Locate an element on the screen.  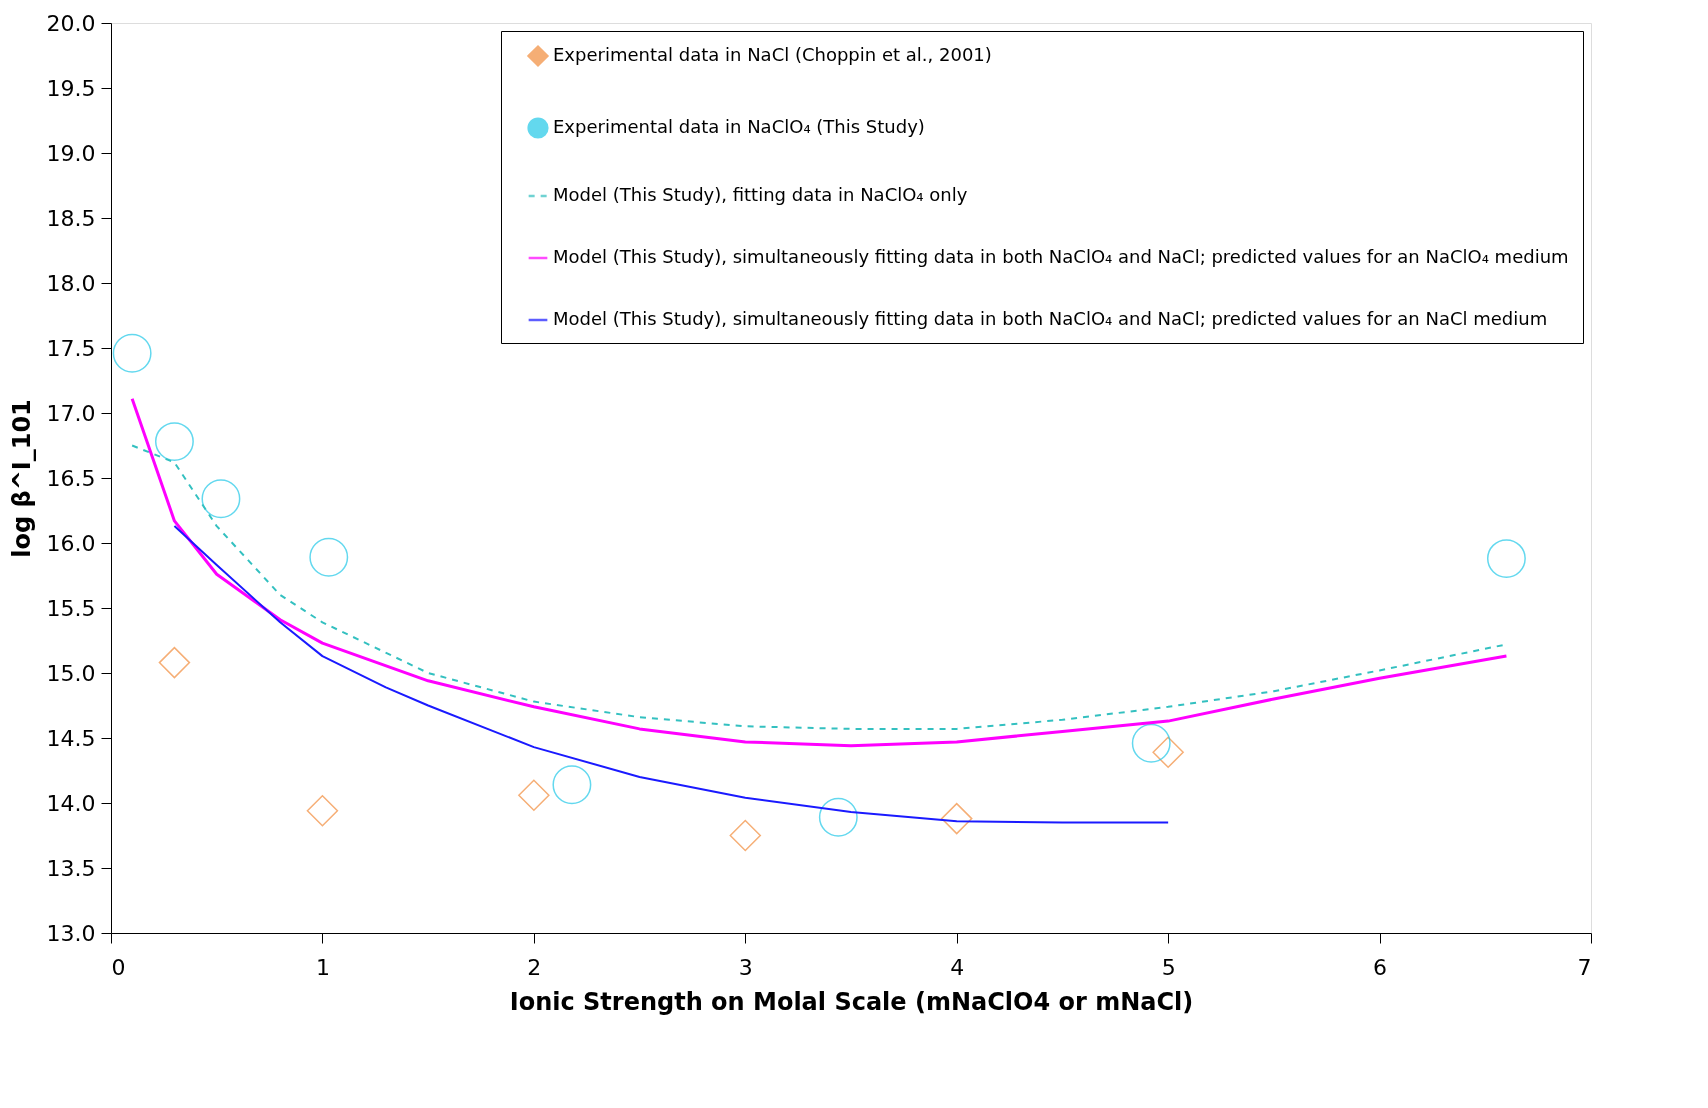
legend-label: Model (This Study), simultaneously fitting data in both NaClO₄ and NaCl; predicted values for an NaClO₄ medium is located at coordinates (1061, 256).